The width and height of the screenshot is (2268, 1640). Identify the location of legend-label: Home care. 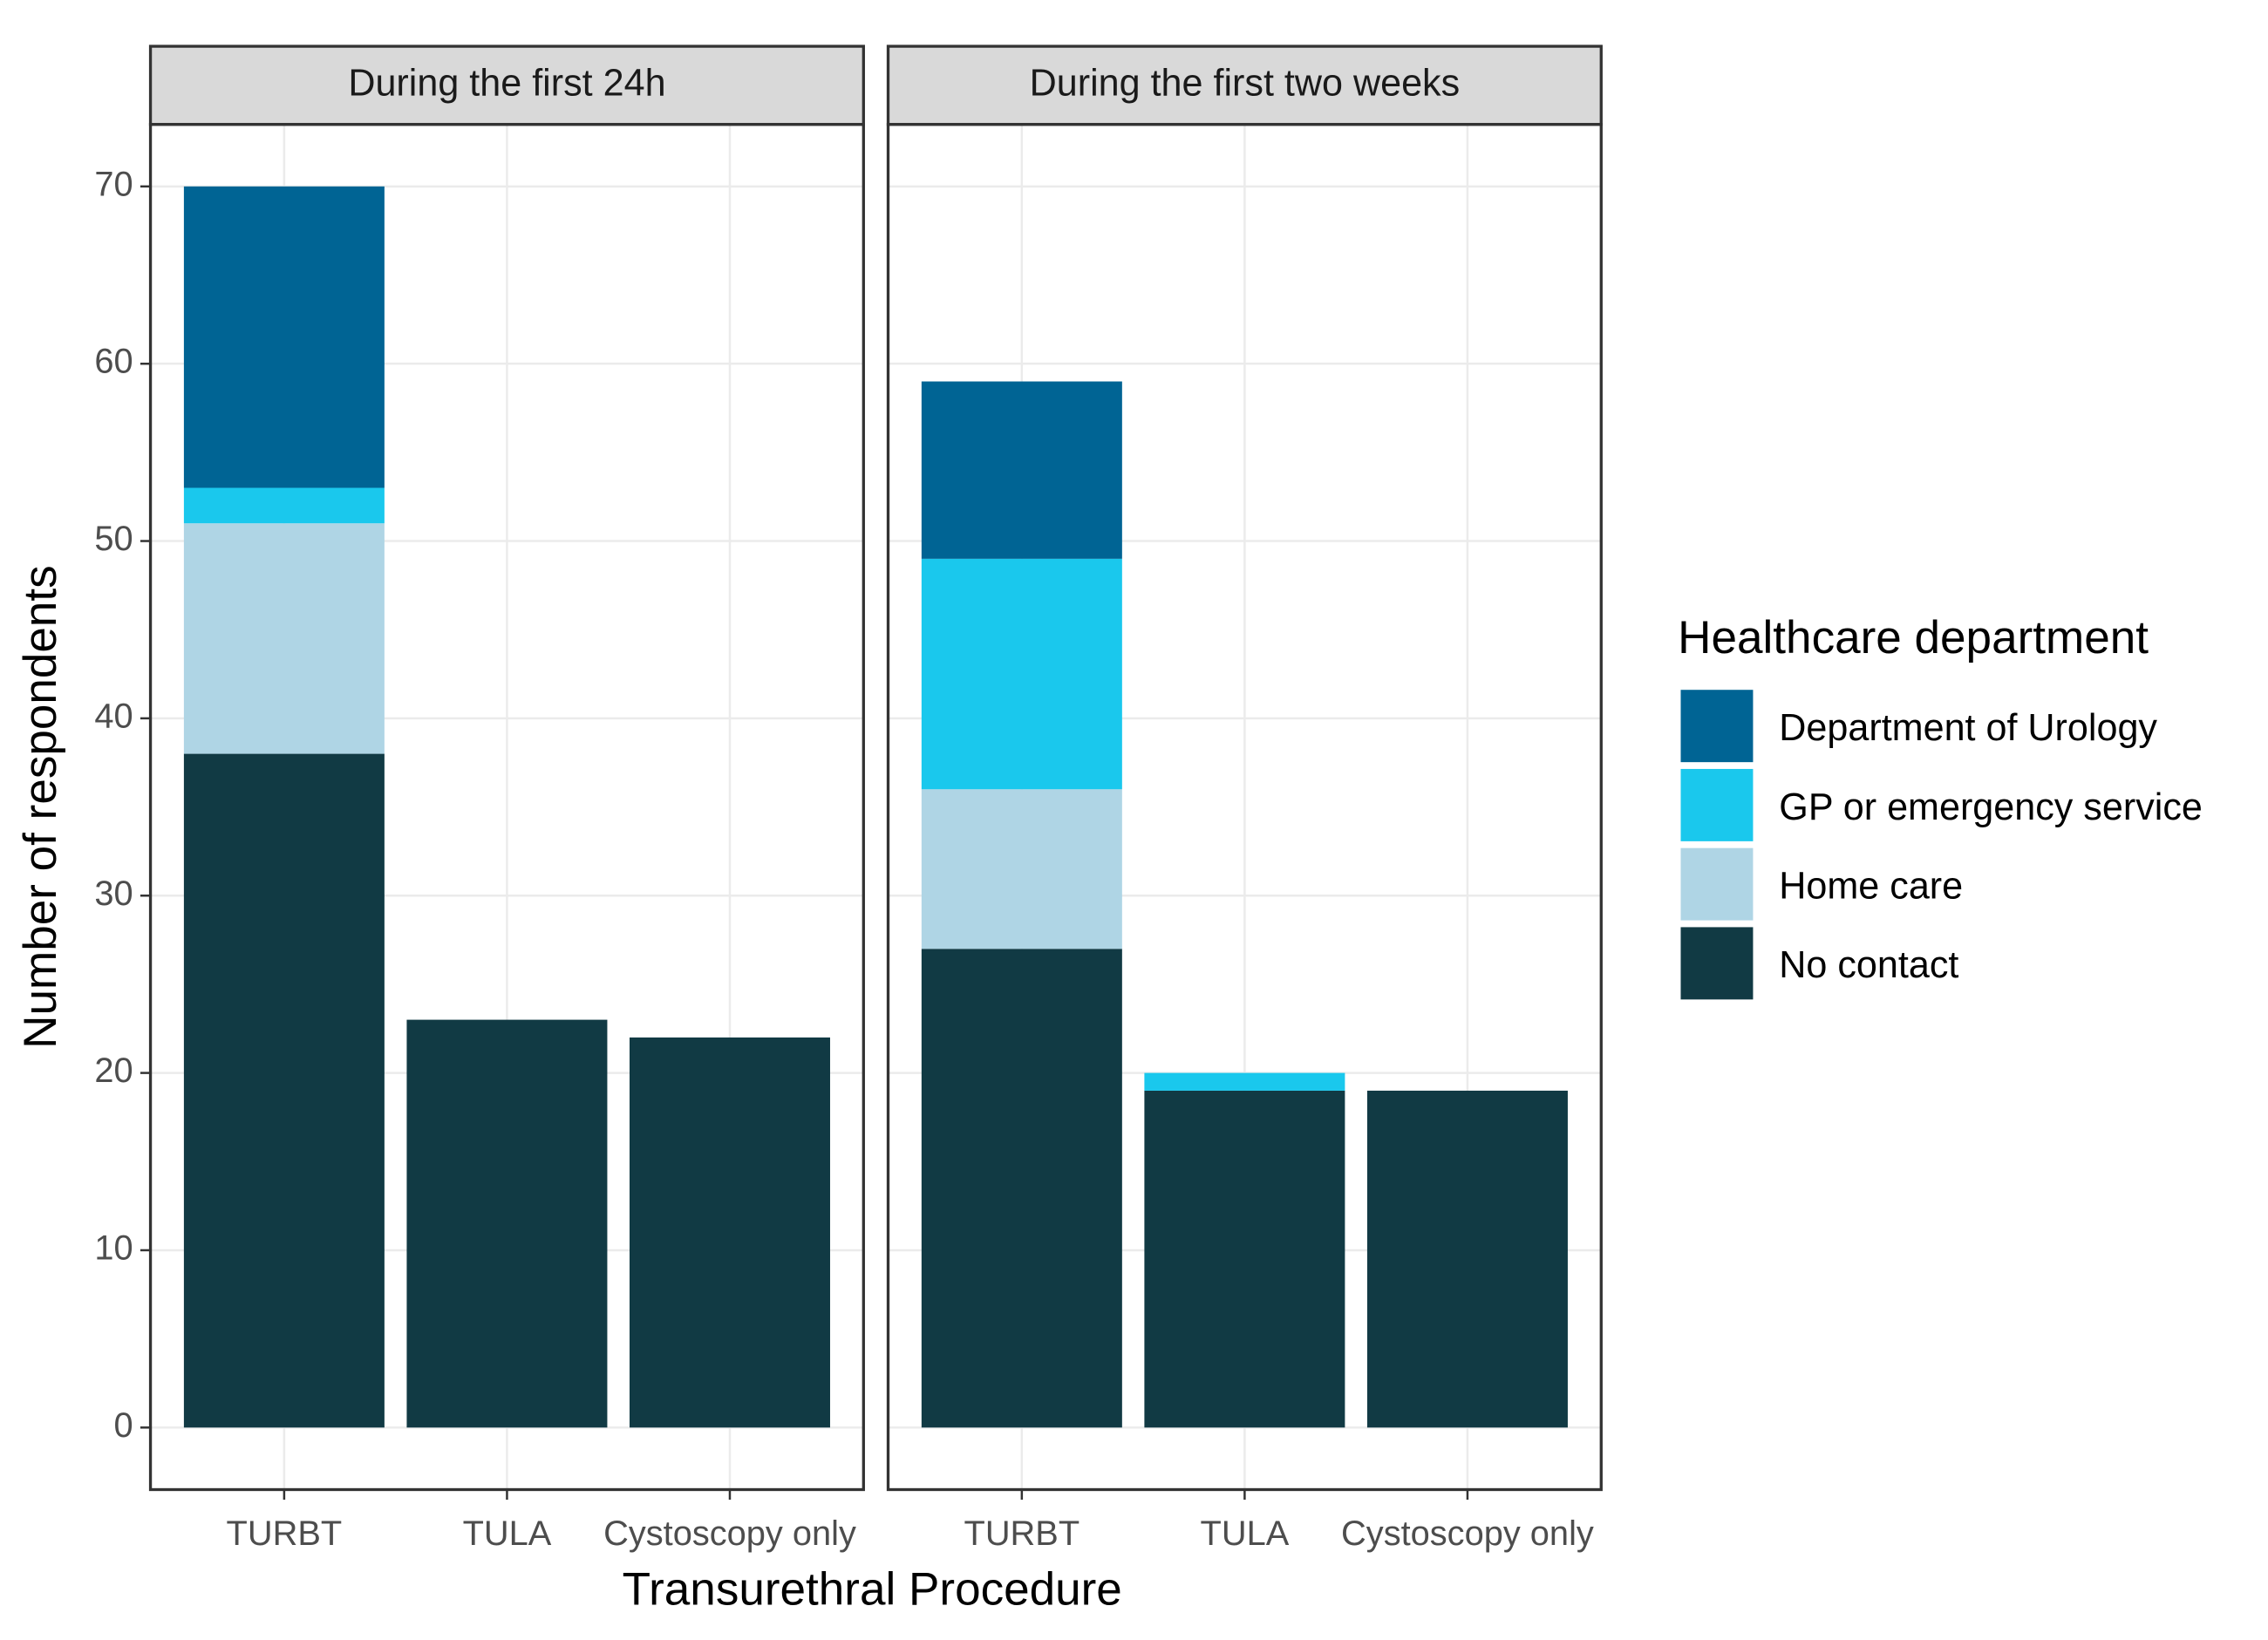
(1871, 887).